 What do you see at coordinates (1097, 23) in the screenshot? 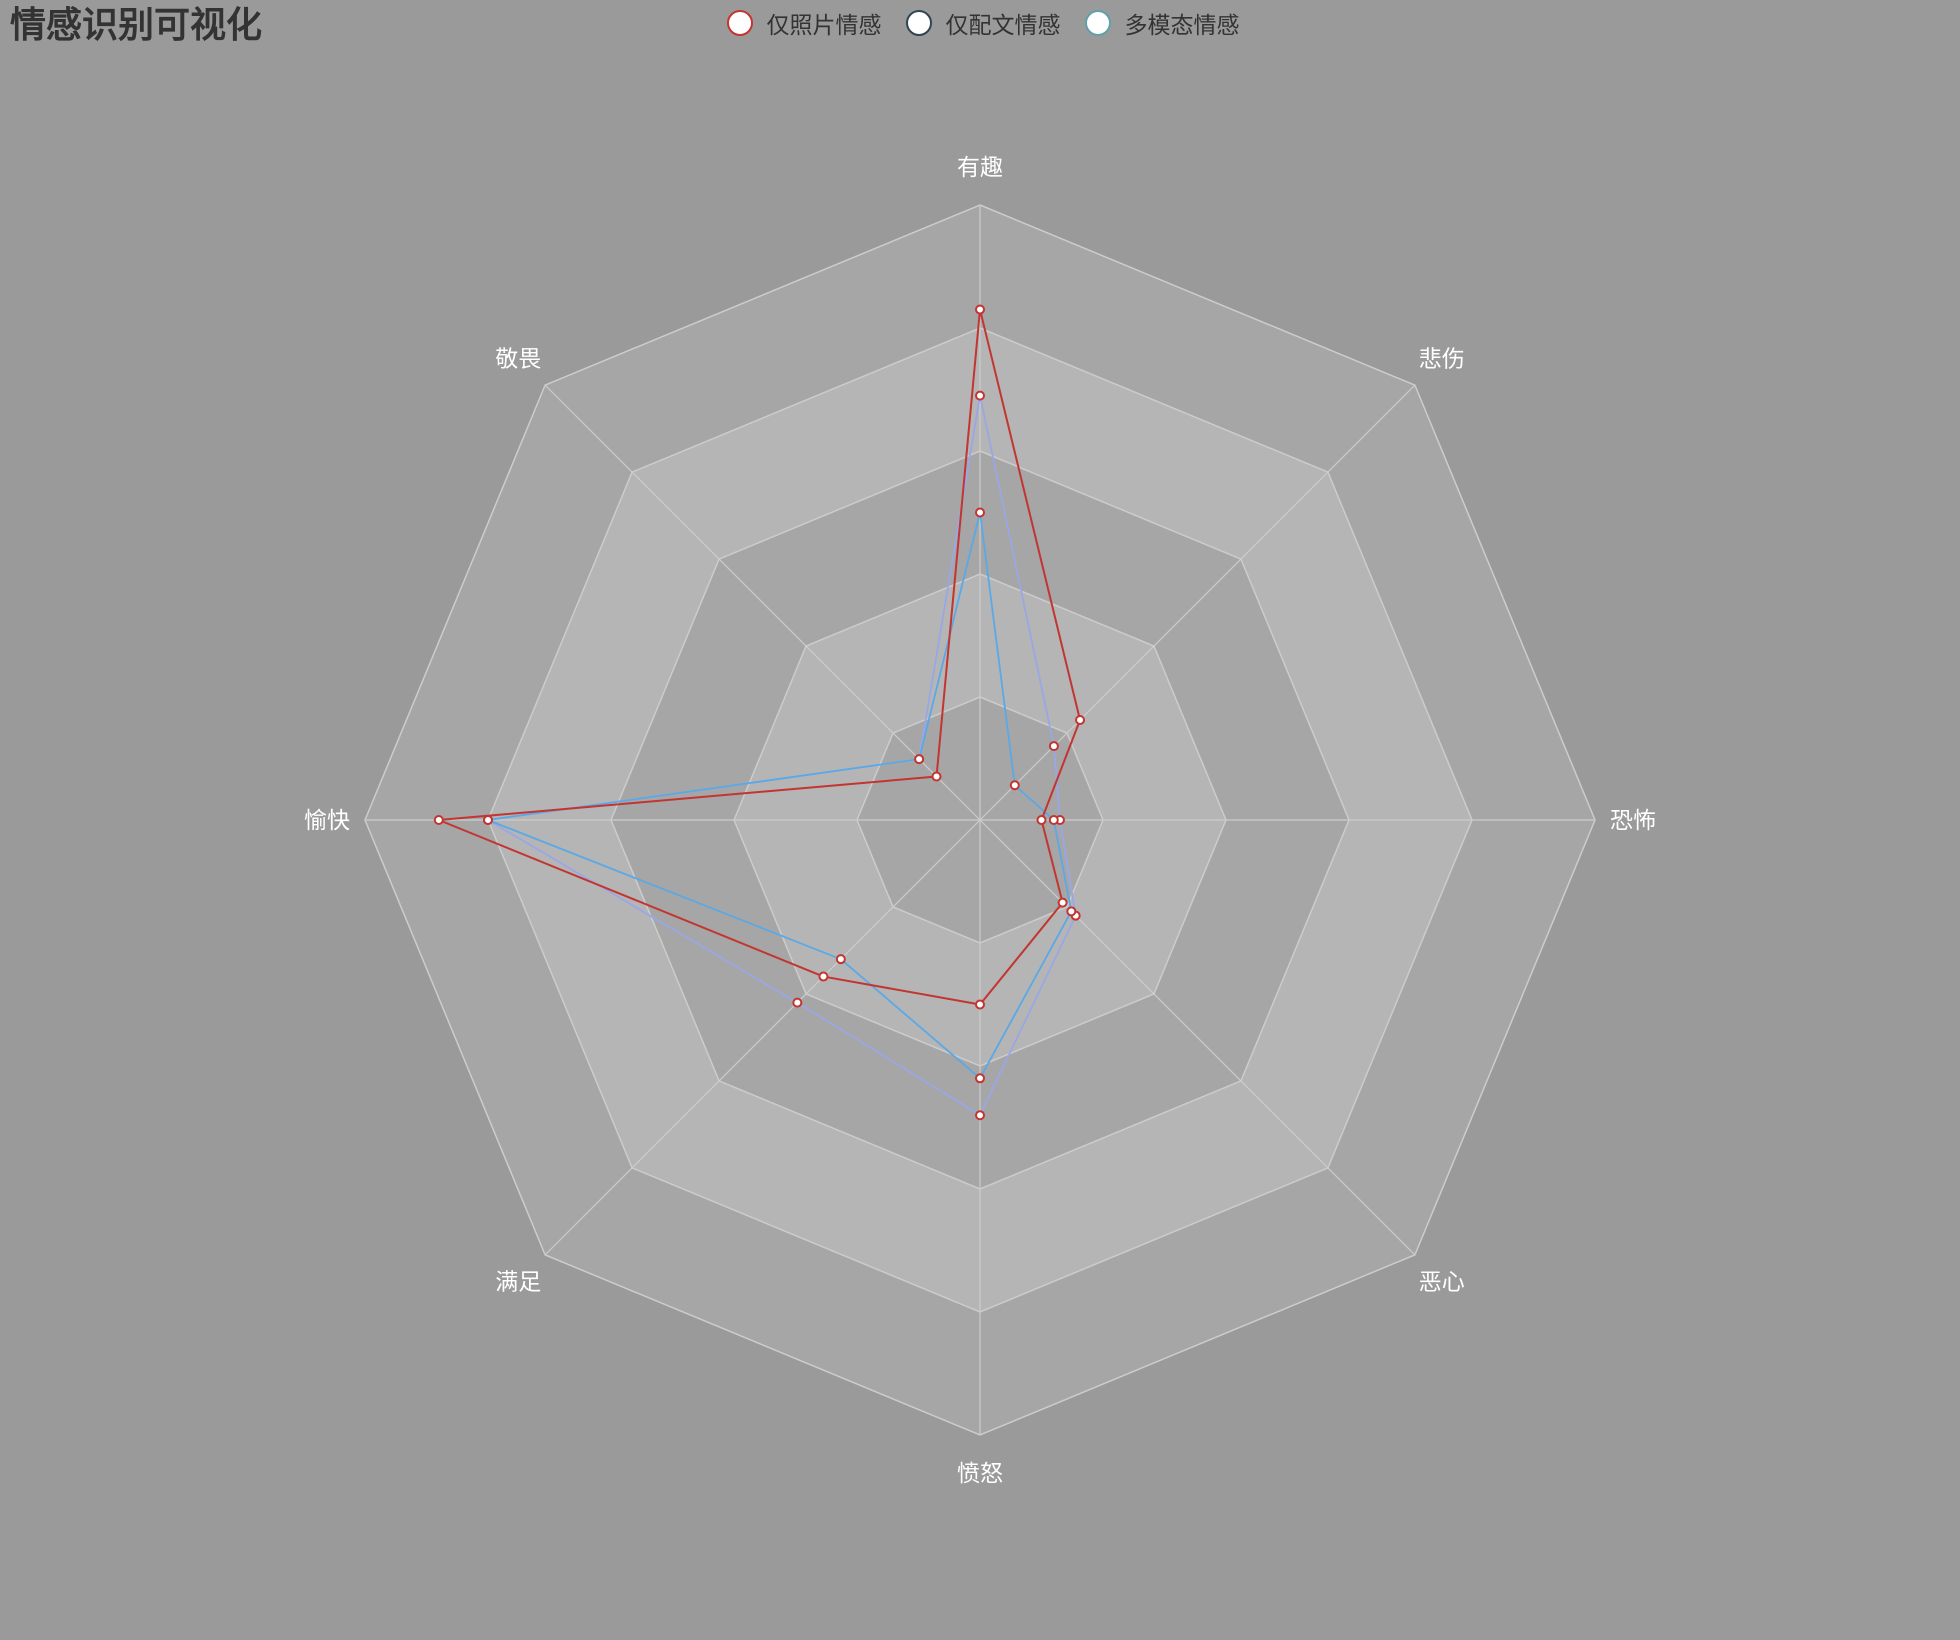
I see `legend-swatch-multimodal` at bounding box center [1097, 23].